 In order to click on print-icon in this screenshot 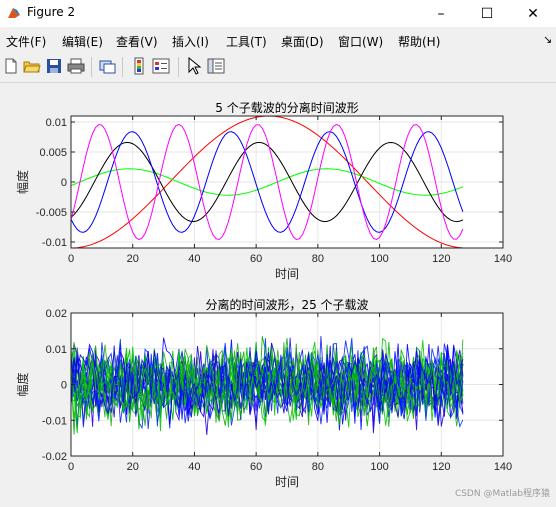, I will do `click(76, 66)`.